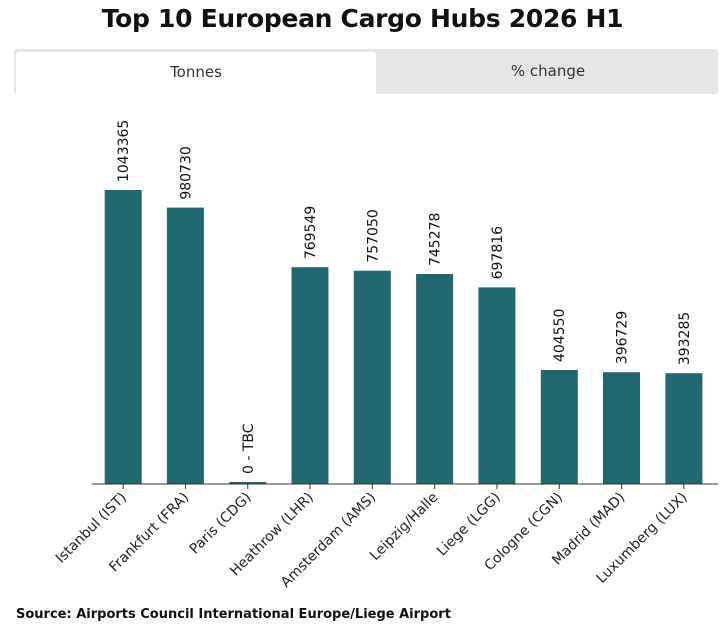  What do you see at coordinates (249, 448) in the screenshot?
I see `data-label-2: 0 - TBC` at bounding box center [249, 448].